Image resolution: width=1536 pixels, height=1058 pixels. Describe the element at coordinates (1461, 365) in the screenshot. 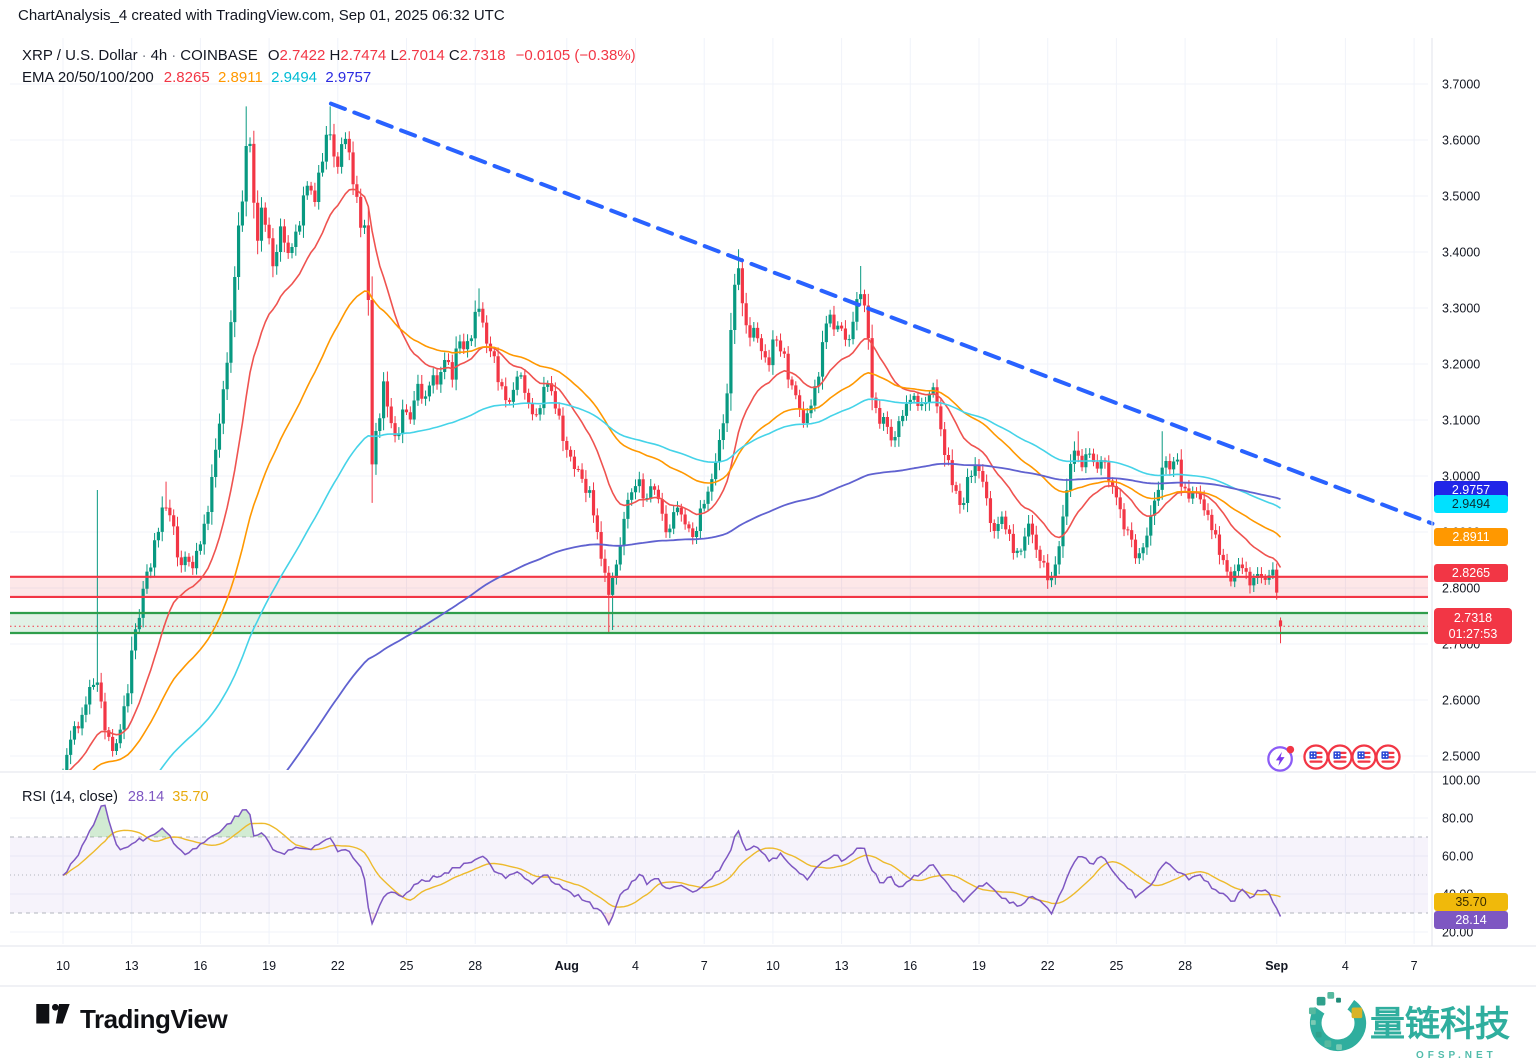

I see `price-tick-label: 3.2000` at that location.